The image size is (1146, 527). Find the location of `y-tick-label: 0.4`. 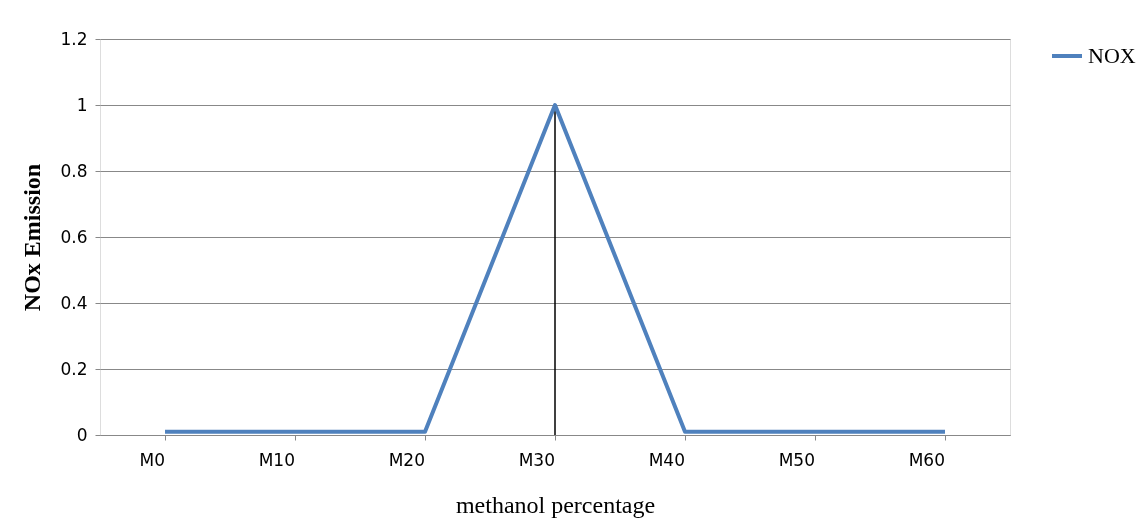

y-tick-label: 0.4 is located at coordinates (74, 302).